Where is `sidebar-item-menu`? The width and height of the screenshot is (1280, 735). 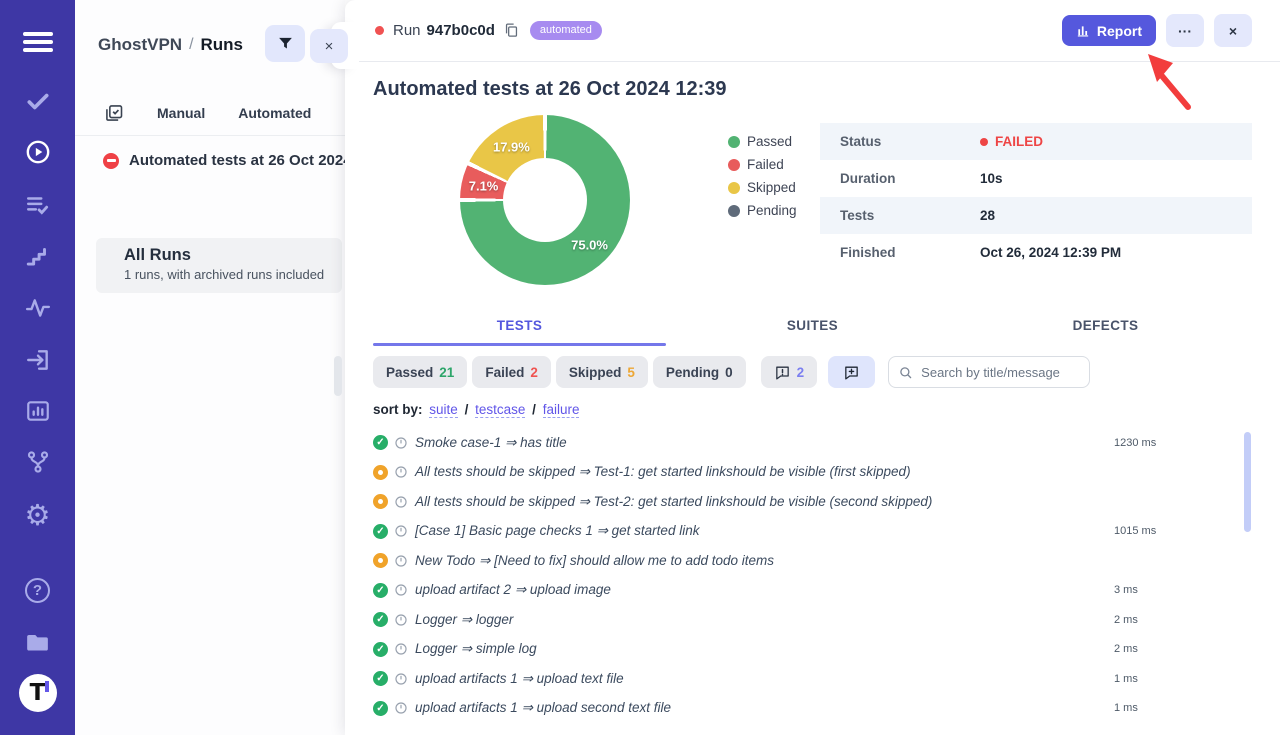 sidebar-item-menu is located at coordinates (37, 42).